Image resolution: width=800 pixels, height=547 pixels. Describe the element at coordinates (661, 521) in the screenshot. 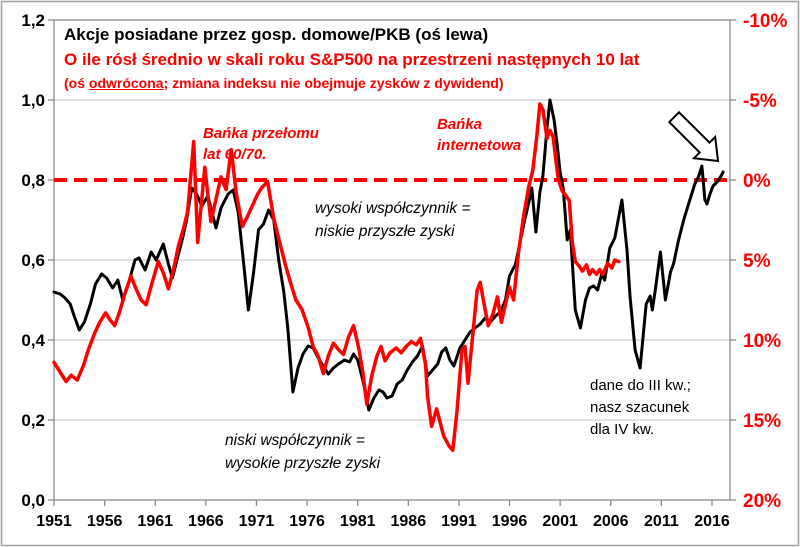

I see `x-axis-label: 2011` at that location.